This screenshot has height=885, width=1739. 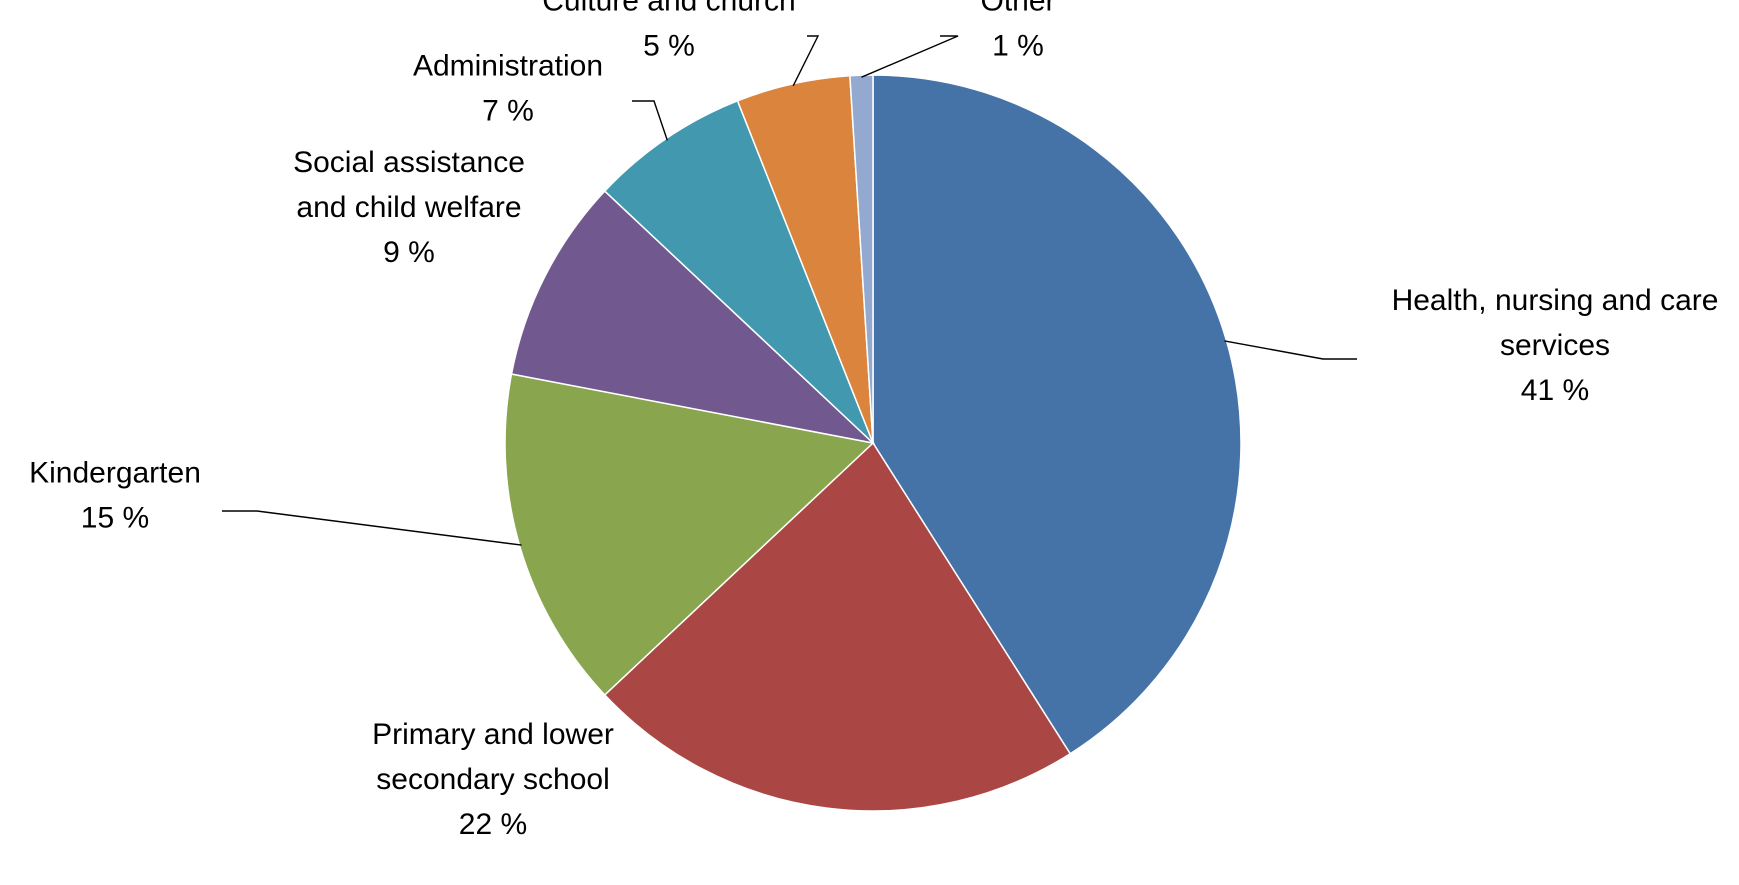 What do you see at coordinates (493, 734) in the screenshot?
I see `data-label-name: Primary and lower` at bounding box center [493, 734].